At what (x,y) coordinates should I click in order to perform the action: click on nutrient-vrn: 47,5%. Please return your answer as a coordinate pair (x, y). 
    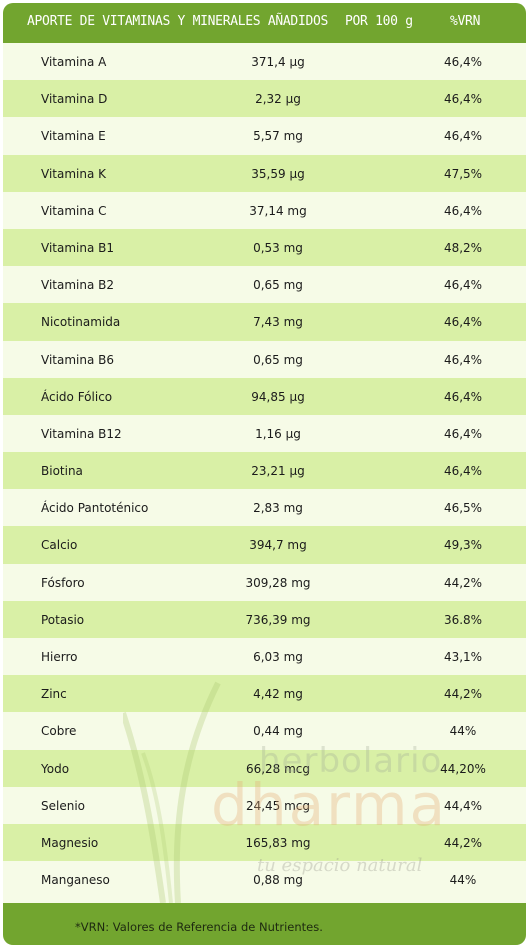
    Looking at the image, I should click on (463, 173).